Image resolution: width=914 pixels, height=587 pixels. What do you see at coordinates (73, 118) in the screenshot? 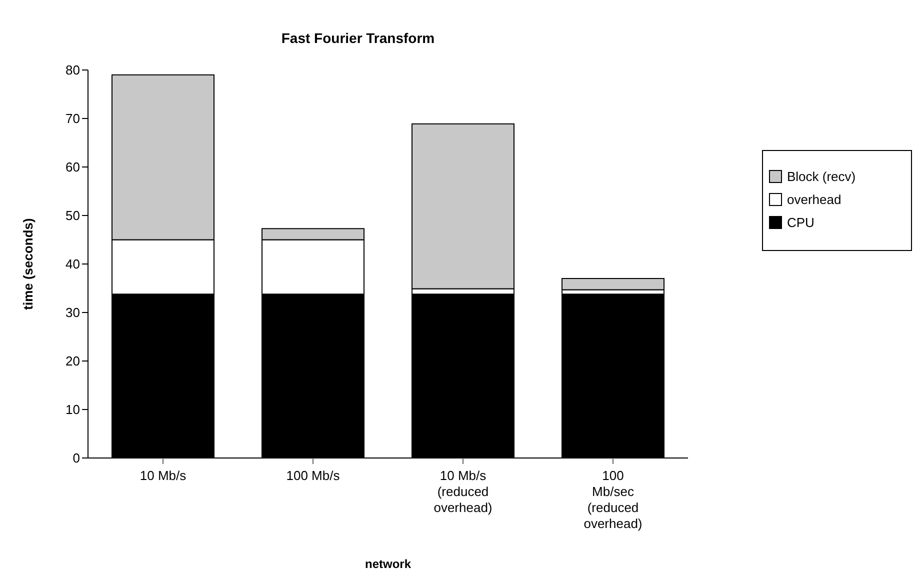
I see `y-tick-label: 70` at bounding box center [73, 118].